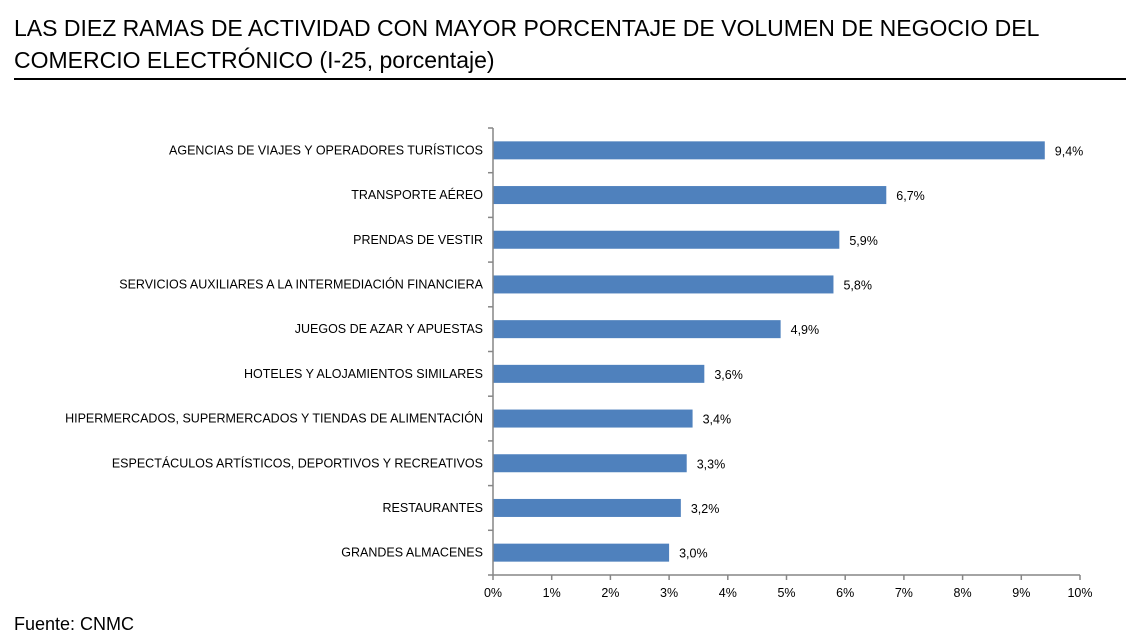 The height and width of the screenshot is (639, 1138). Describe the element at coordinates (705, 509) in the screenshot. I see `data-label: 3,2%` at that location.